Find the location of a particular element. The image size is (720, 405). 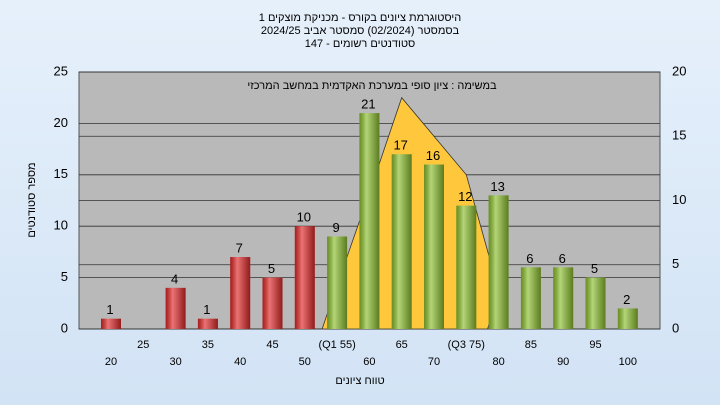

y-tick-label: 10 is located at coordinates (61, 225).